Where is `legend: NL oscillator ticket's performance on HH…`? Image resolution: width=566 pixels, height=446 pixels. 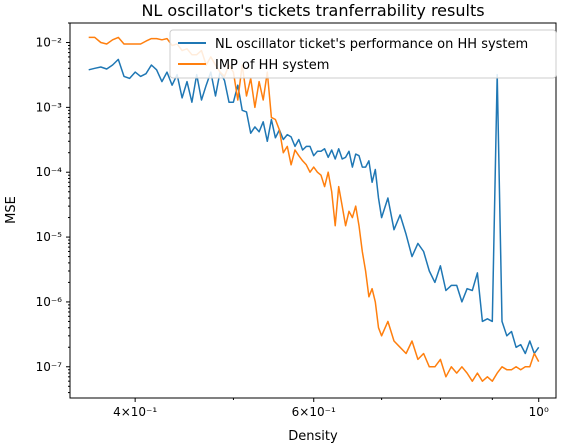 legend: NL oscillator ticket's performance on HH… is located at coordinates (363, 54).